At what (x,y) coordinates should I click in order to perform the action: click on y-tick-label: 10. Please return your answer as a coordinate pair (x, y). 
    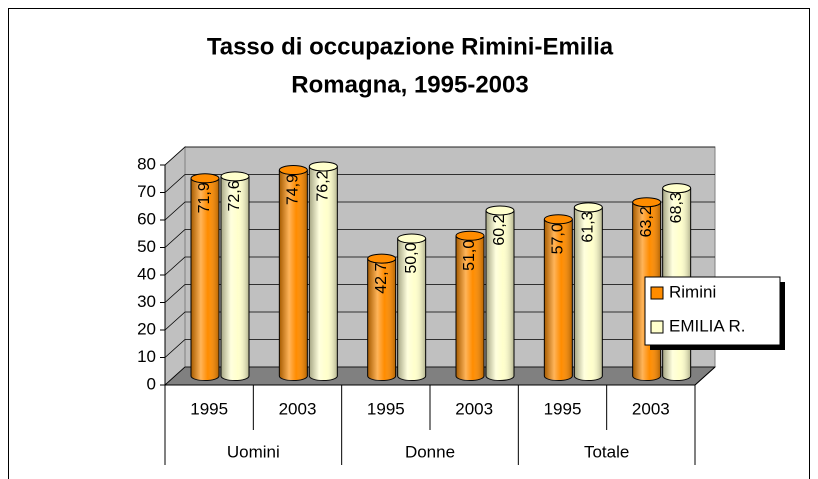
    Looking at the image, I should click on (146, 356).